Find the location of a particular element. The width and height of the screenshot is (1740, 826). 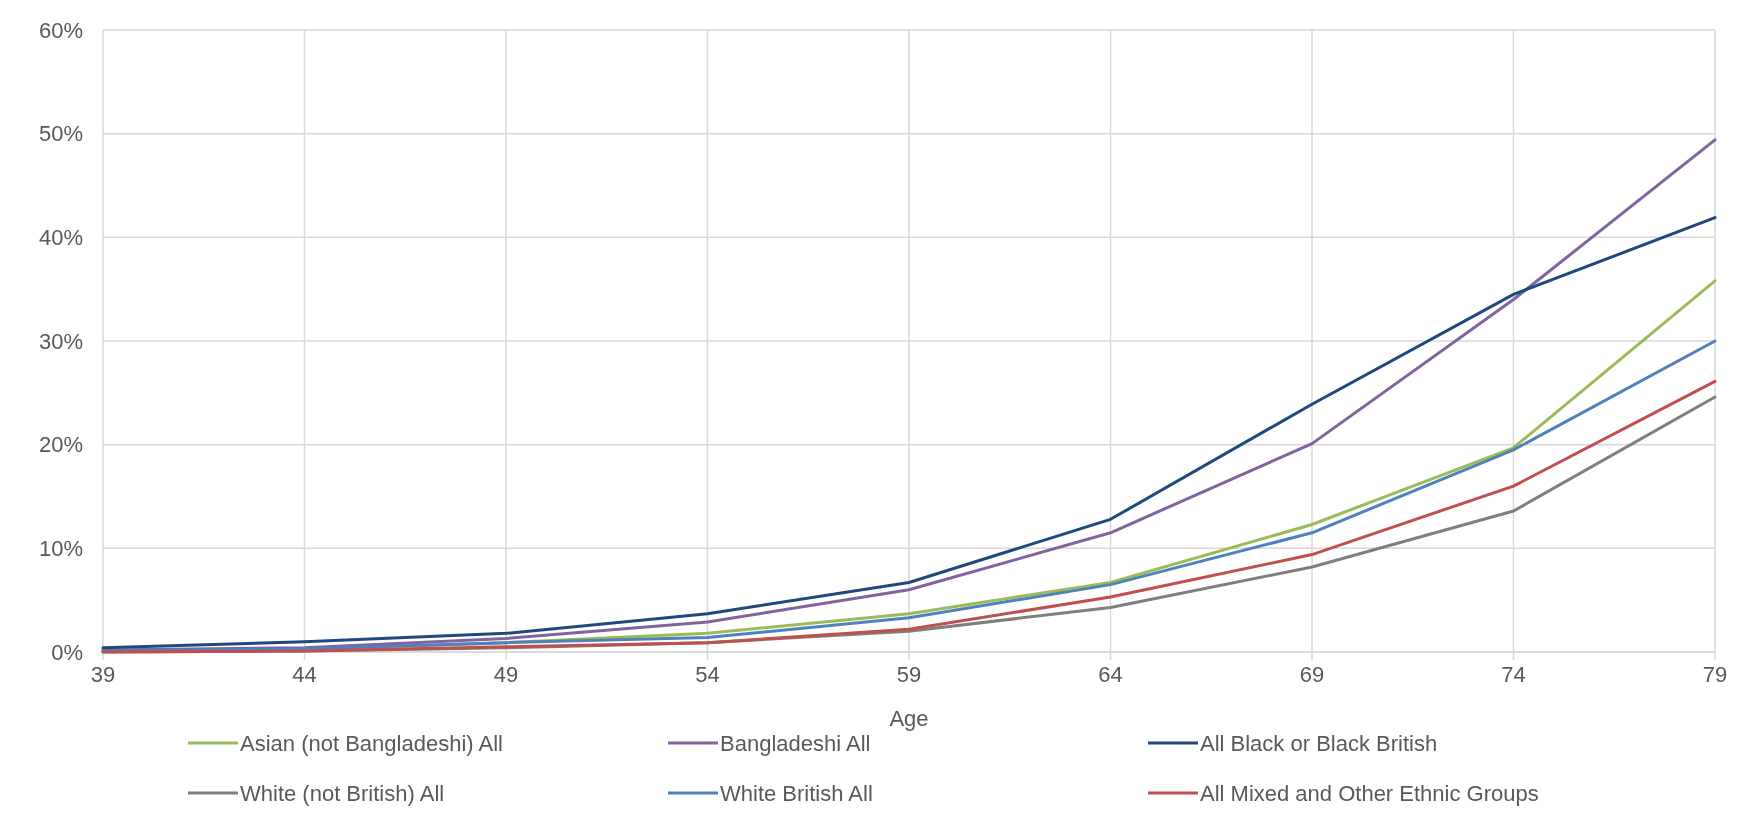

legend-label: White (not British) All is located at coordinates (342, 793).